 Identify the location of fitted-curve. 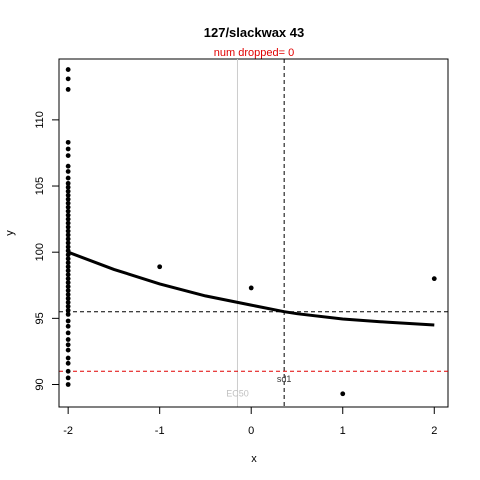
(251, 288).